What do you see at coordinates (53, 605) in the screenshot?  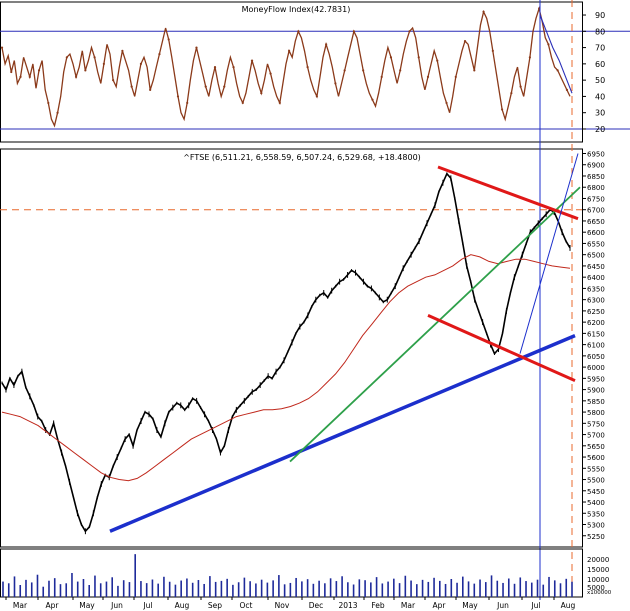 I see `x-tick-label: Apr` at bounding box center [53, 605].